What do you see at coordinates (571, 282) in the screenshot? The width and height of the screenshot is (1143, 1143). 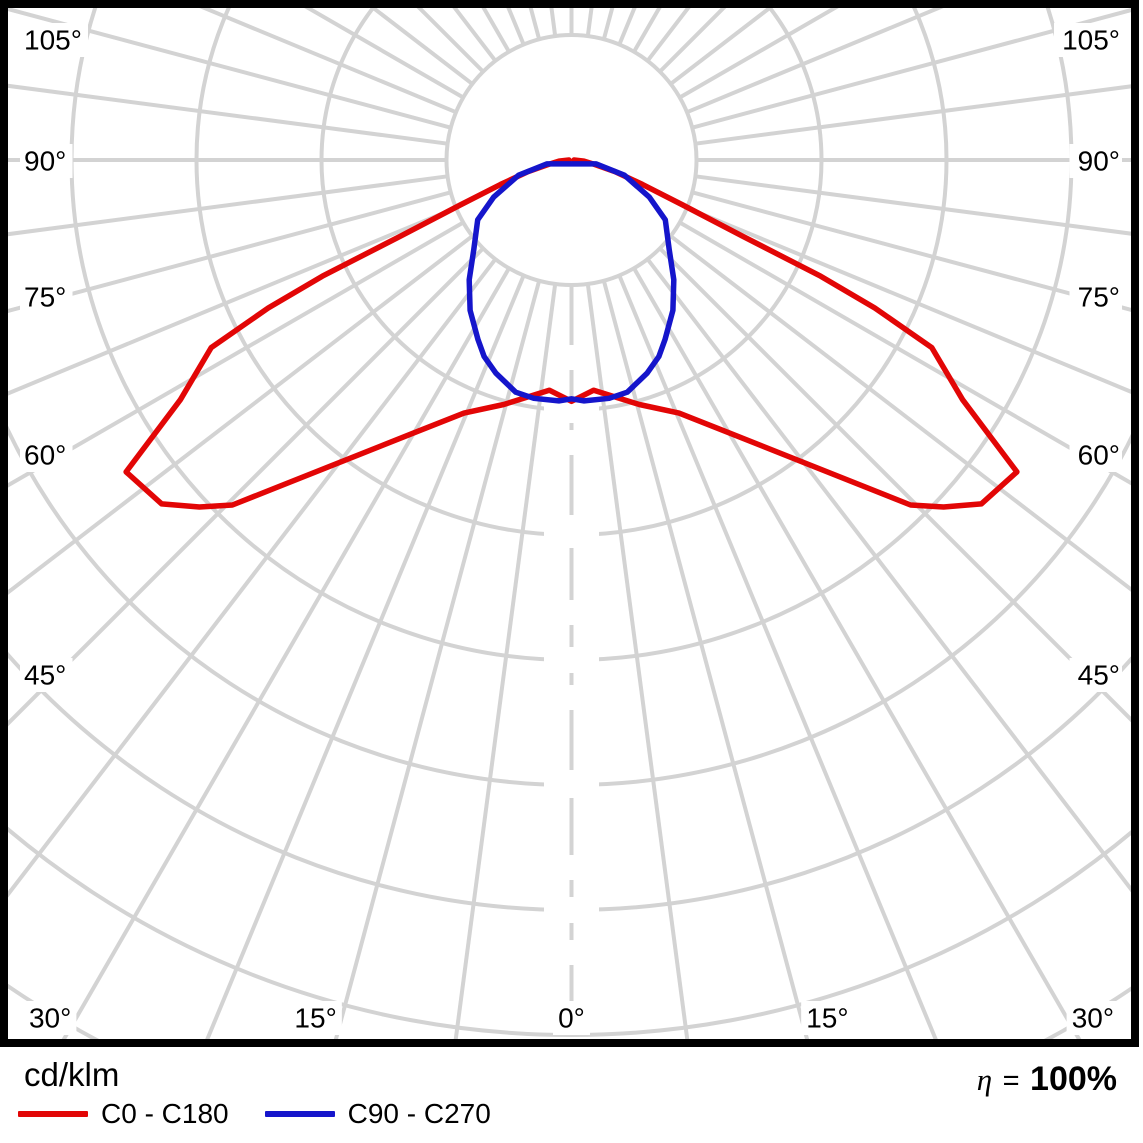 I see `series-c90-c270` at bounding box center [571, 282].